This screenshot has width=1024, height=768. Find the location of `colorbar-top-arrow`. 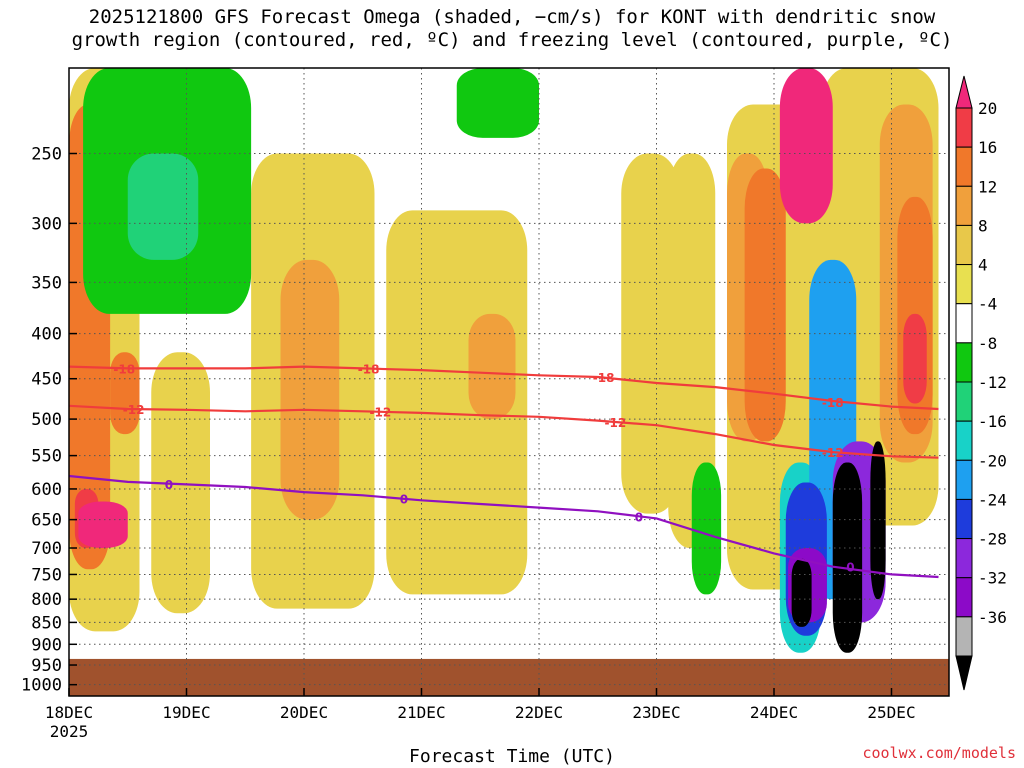

colorbar-top-arrow is located at coordinates (964, 92).